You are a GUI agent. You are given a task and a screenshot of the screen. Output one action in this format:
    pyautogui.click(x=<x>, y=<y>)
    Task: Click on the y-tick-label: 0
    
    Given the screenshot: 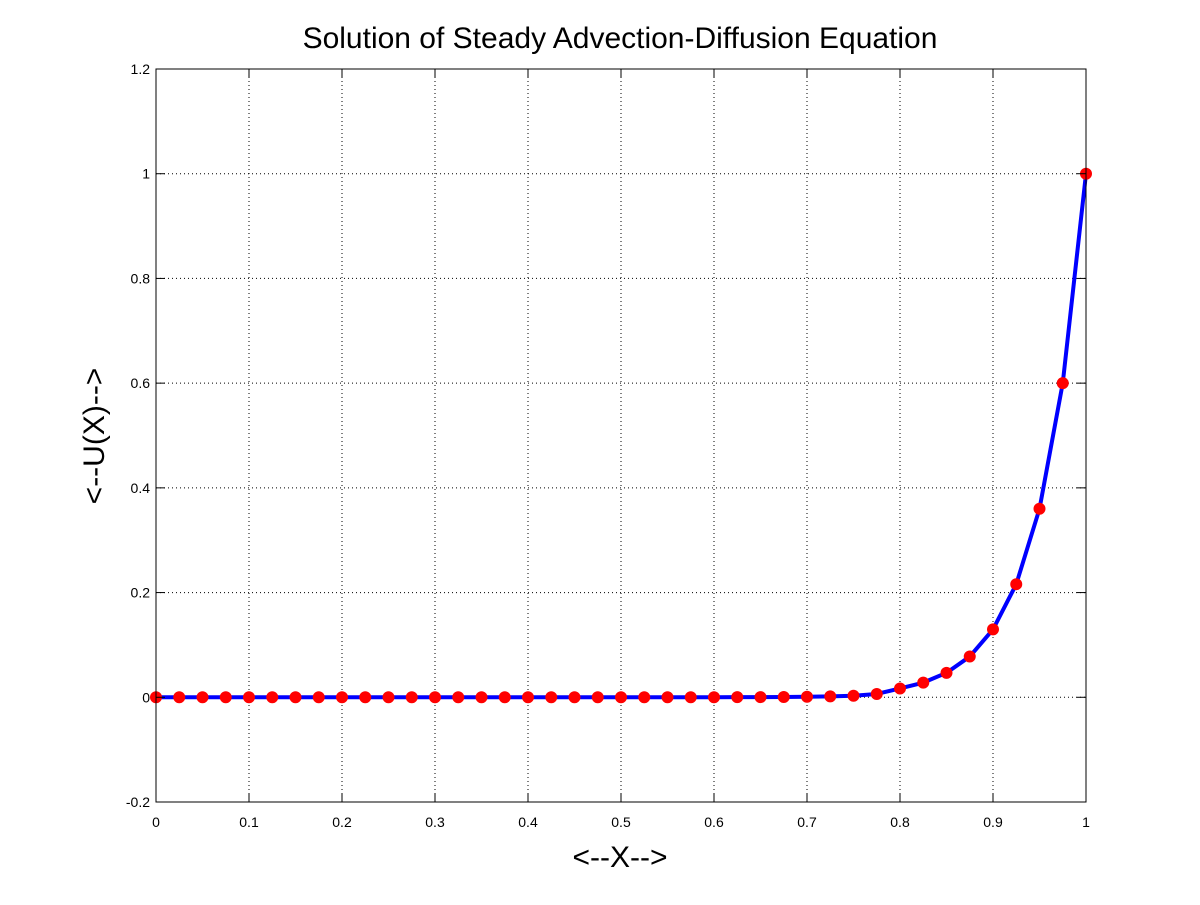 What is the action you would take?
    pyautogui.click(x=146, y=697)
    